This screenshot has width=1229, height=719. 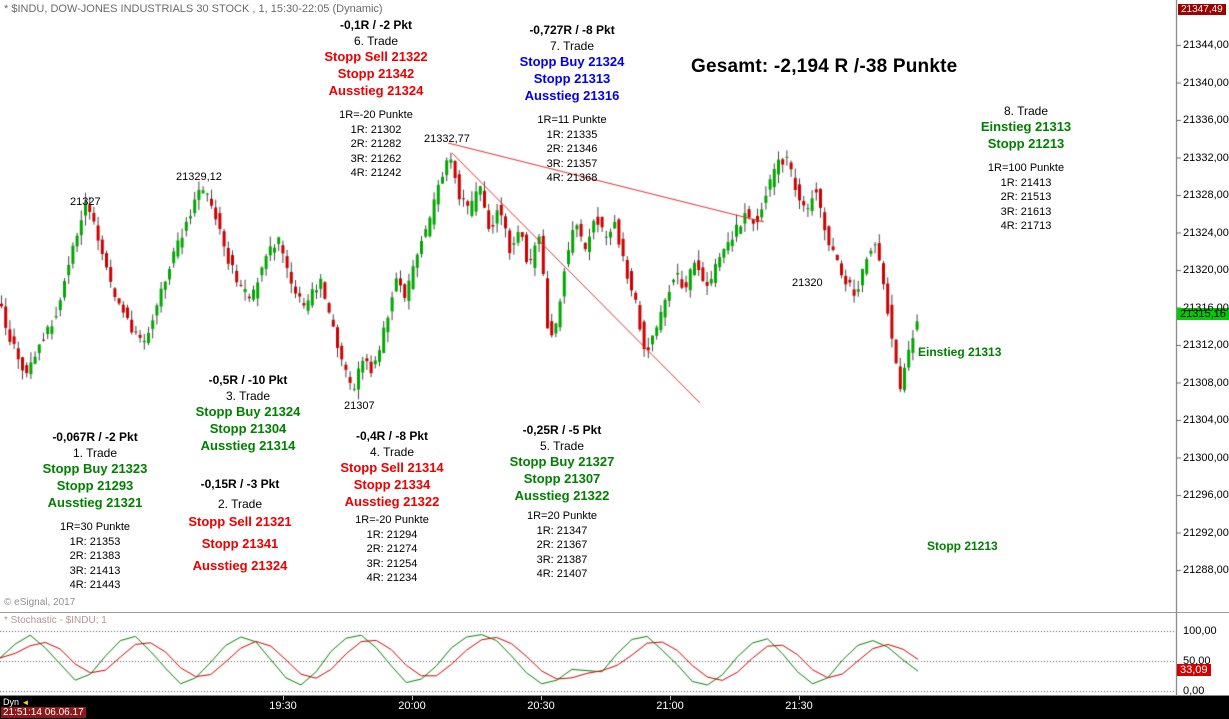 I want to click on trade-stop: Stopp 21213, so click(x=1026, y=143).